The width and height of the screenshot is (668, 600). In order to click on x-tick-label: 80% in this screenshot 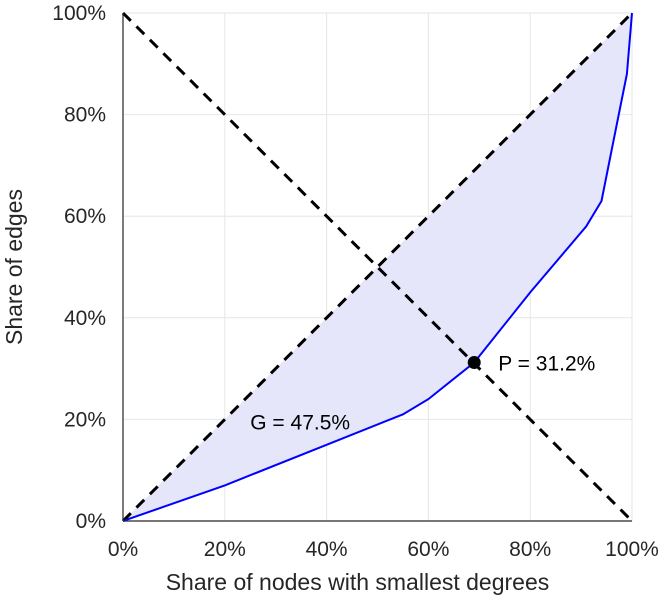, I will do `click(530, 549)`.